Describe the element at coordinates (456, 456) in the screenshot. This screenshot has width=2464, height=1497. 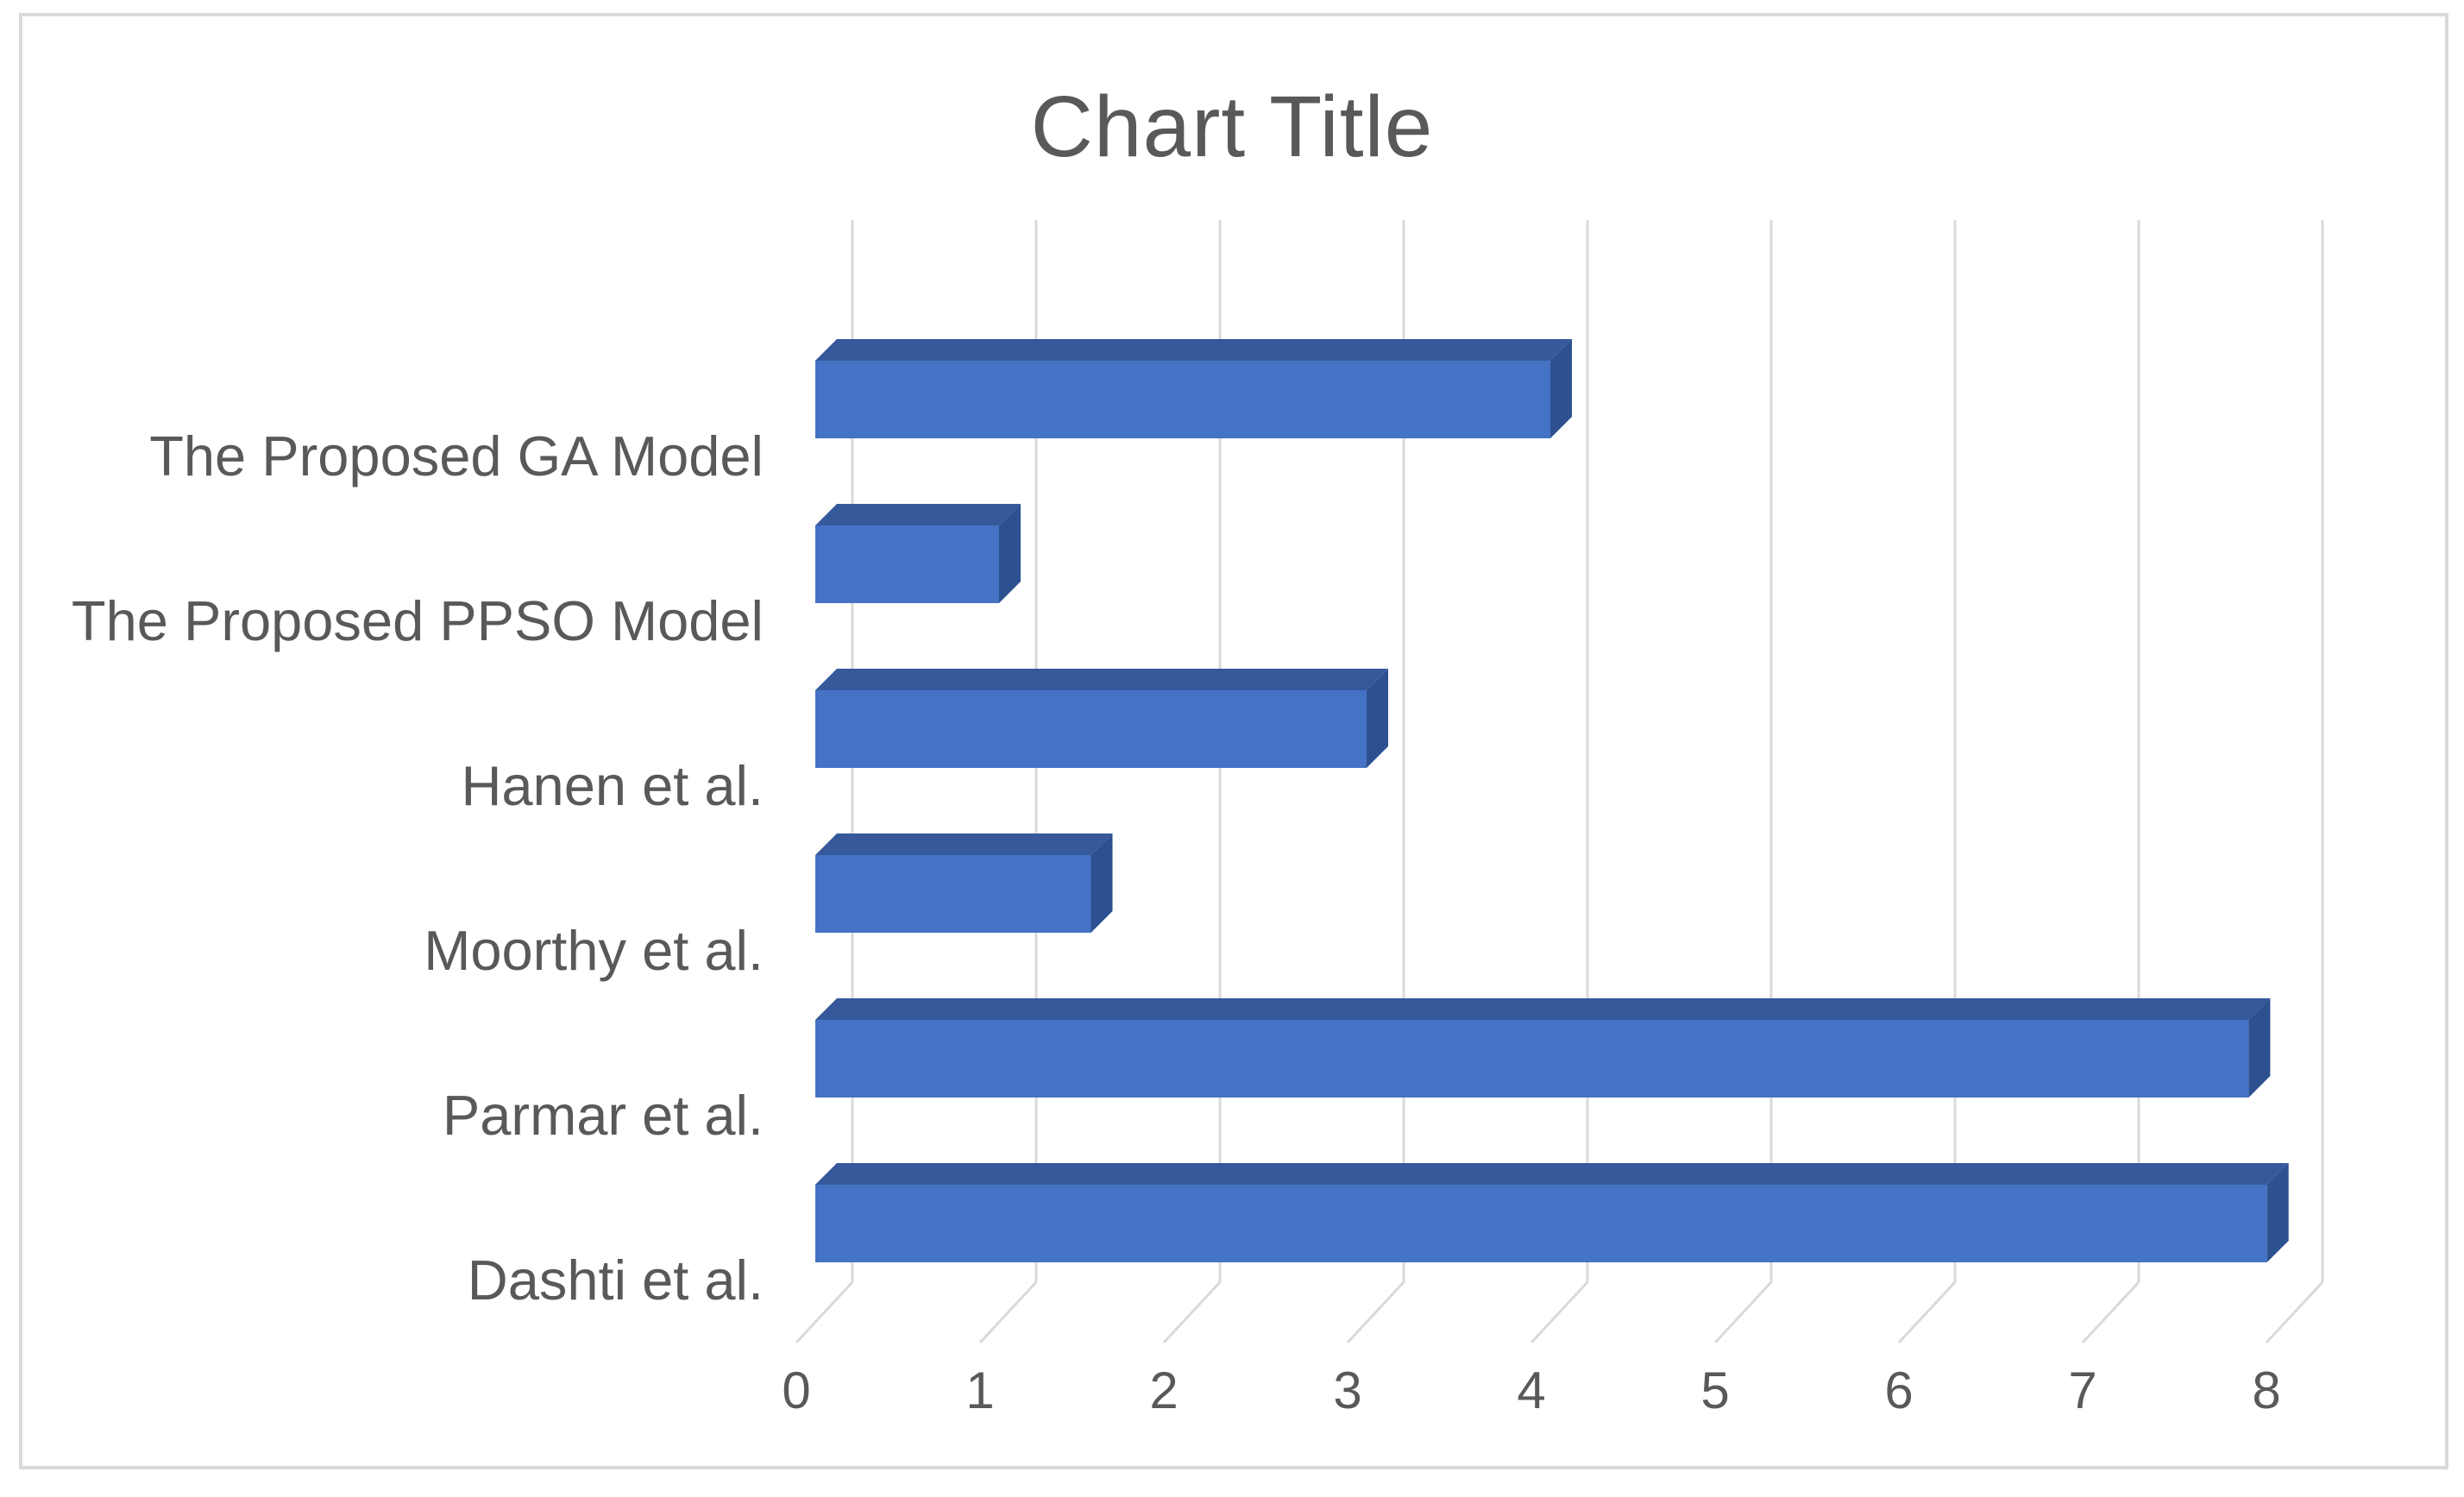
I see `category-label: The Proposed GA Model` at that location.